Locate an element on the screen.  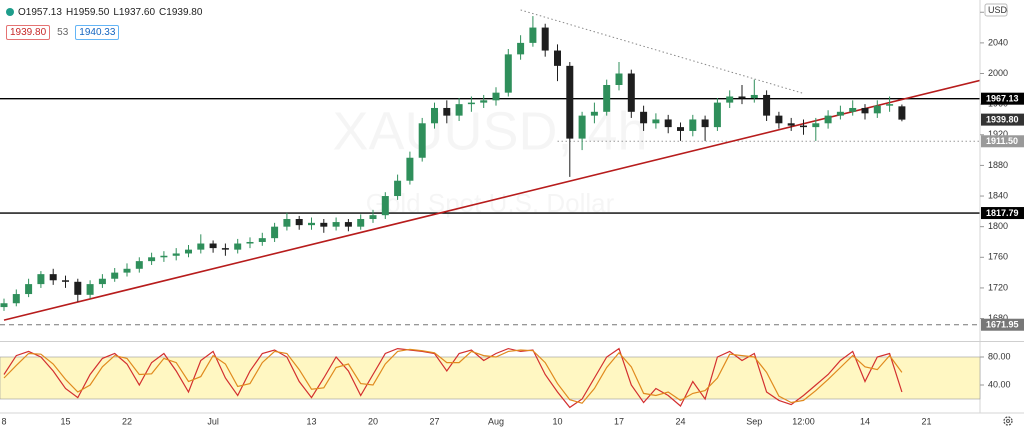
symbol-icon is located at coordinates (10, 12).